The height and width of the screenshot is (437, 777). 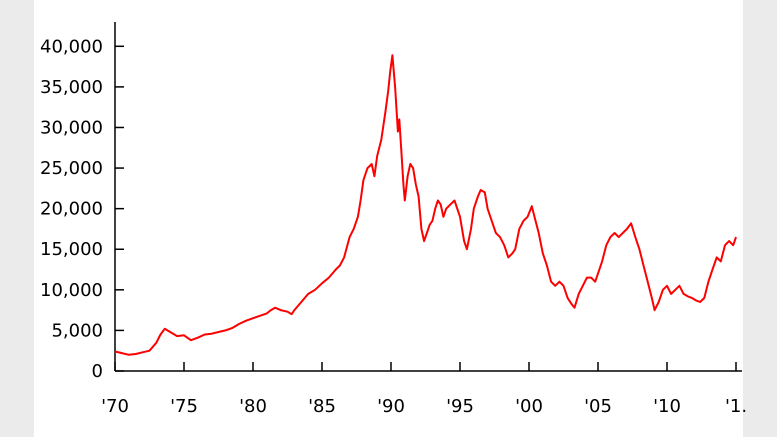 What do you see at coordinates (460, 406) in the screenshot?
I see `x-tick-label: '95` at bounding box center [460, 406].